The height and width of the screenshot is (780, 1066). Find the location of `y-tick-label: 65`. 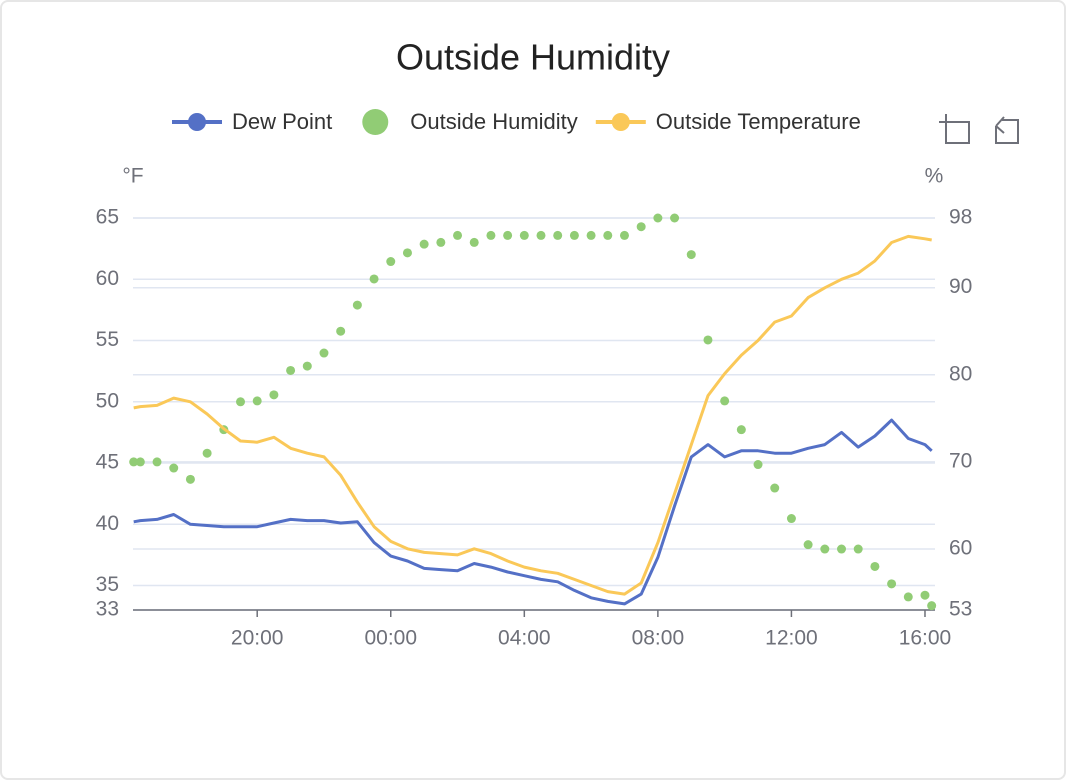

y-tick-label: 65 is located at coordinates (107, 217).